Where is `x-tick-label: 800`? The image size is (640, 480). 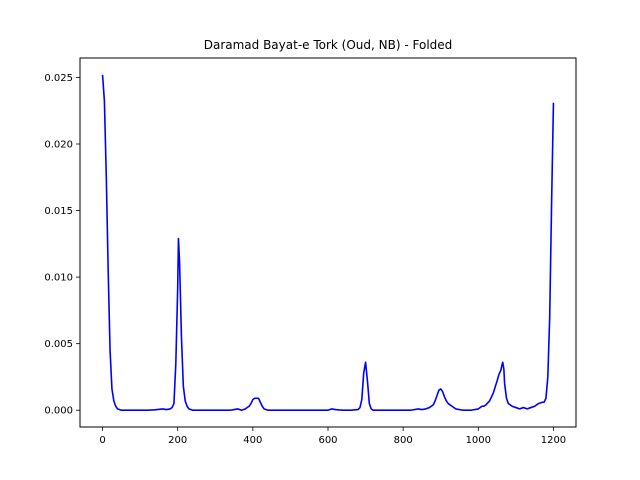 x-tick-label: 800 is located at coordinates (403, 440).